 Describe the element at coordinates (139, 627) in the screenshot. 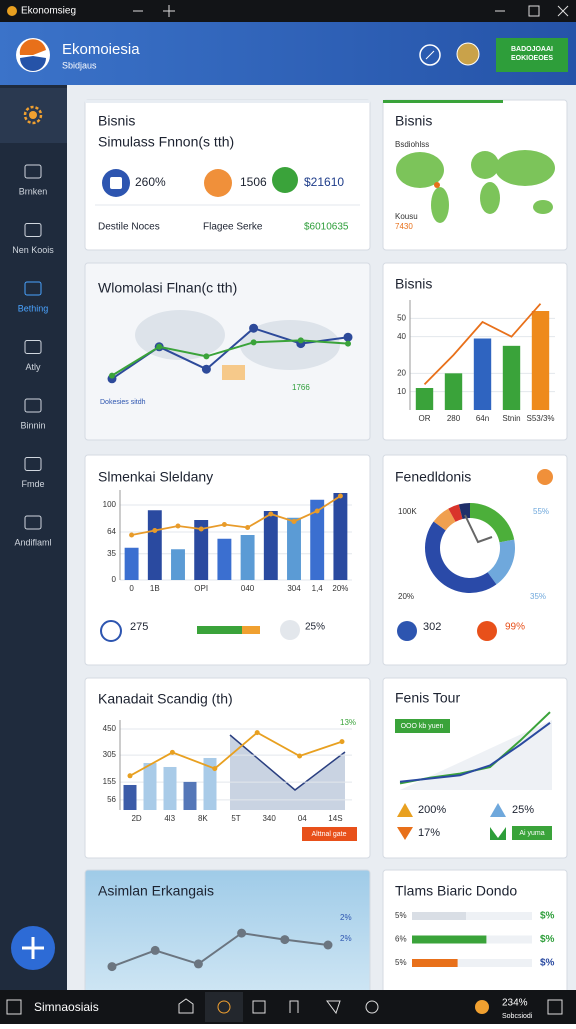

I see `stat-value: 275` at that location.